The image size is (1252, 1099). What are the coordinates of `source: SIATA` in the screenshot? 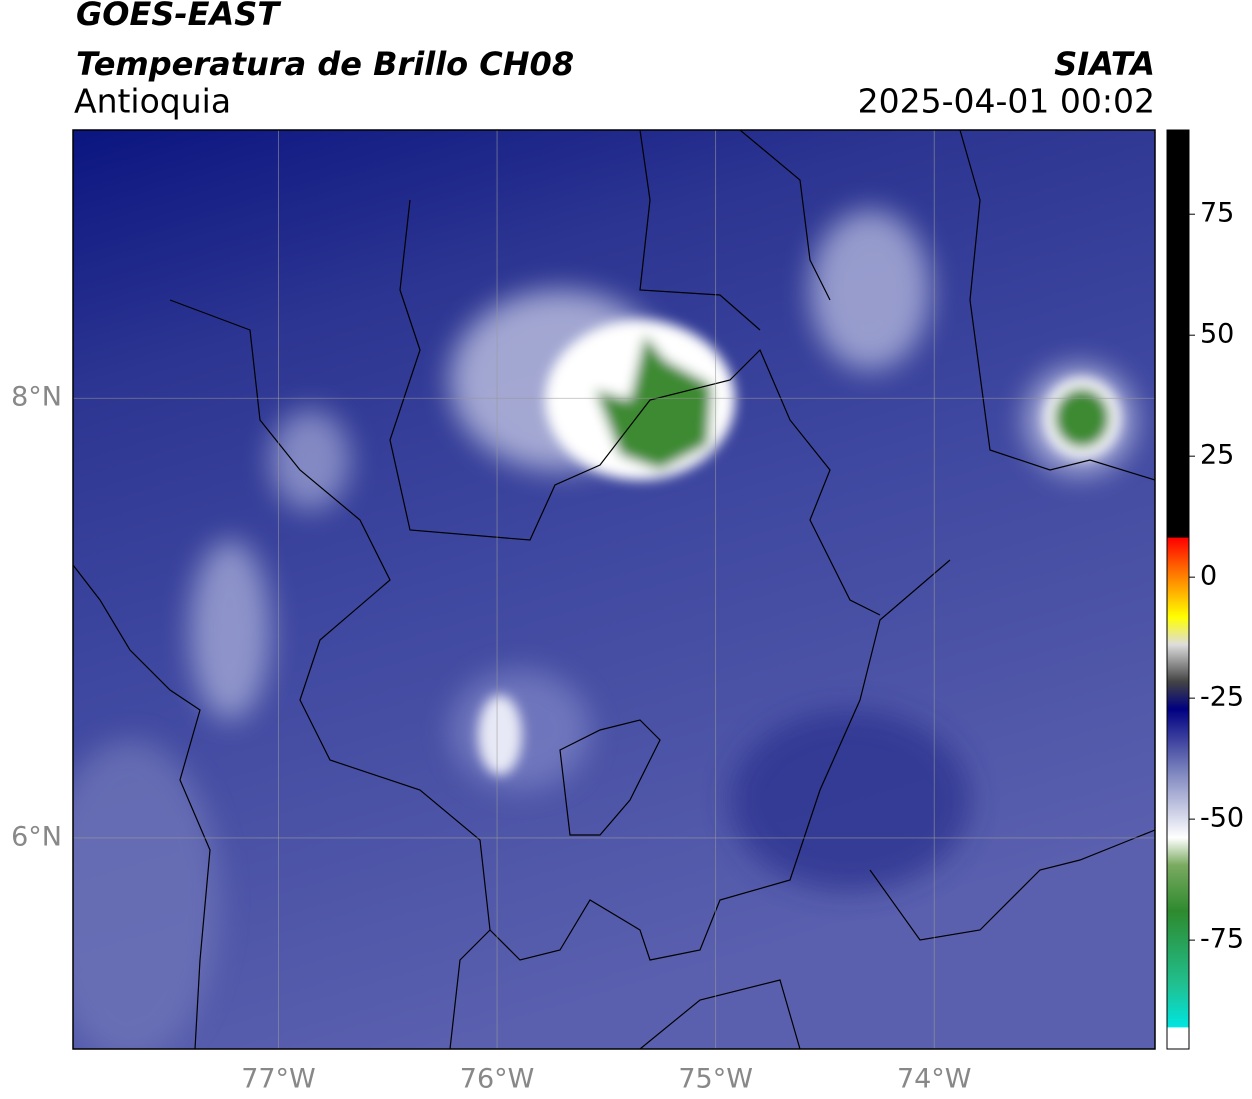 It's located at (1104, 64).